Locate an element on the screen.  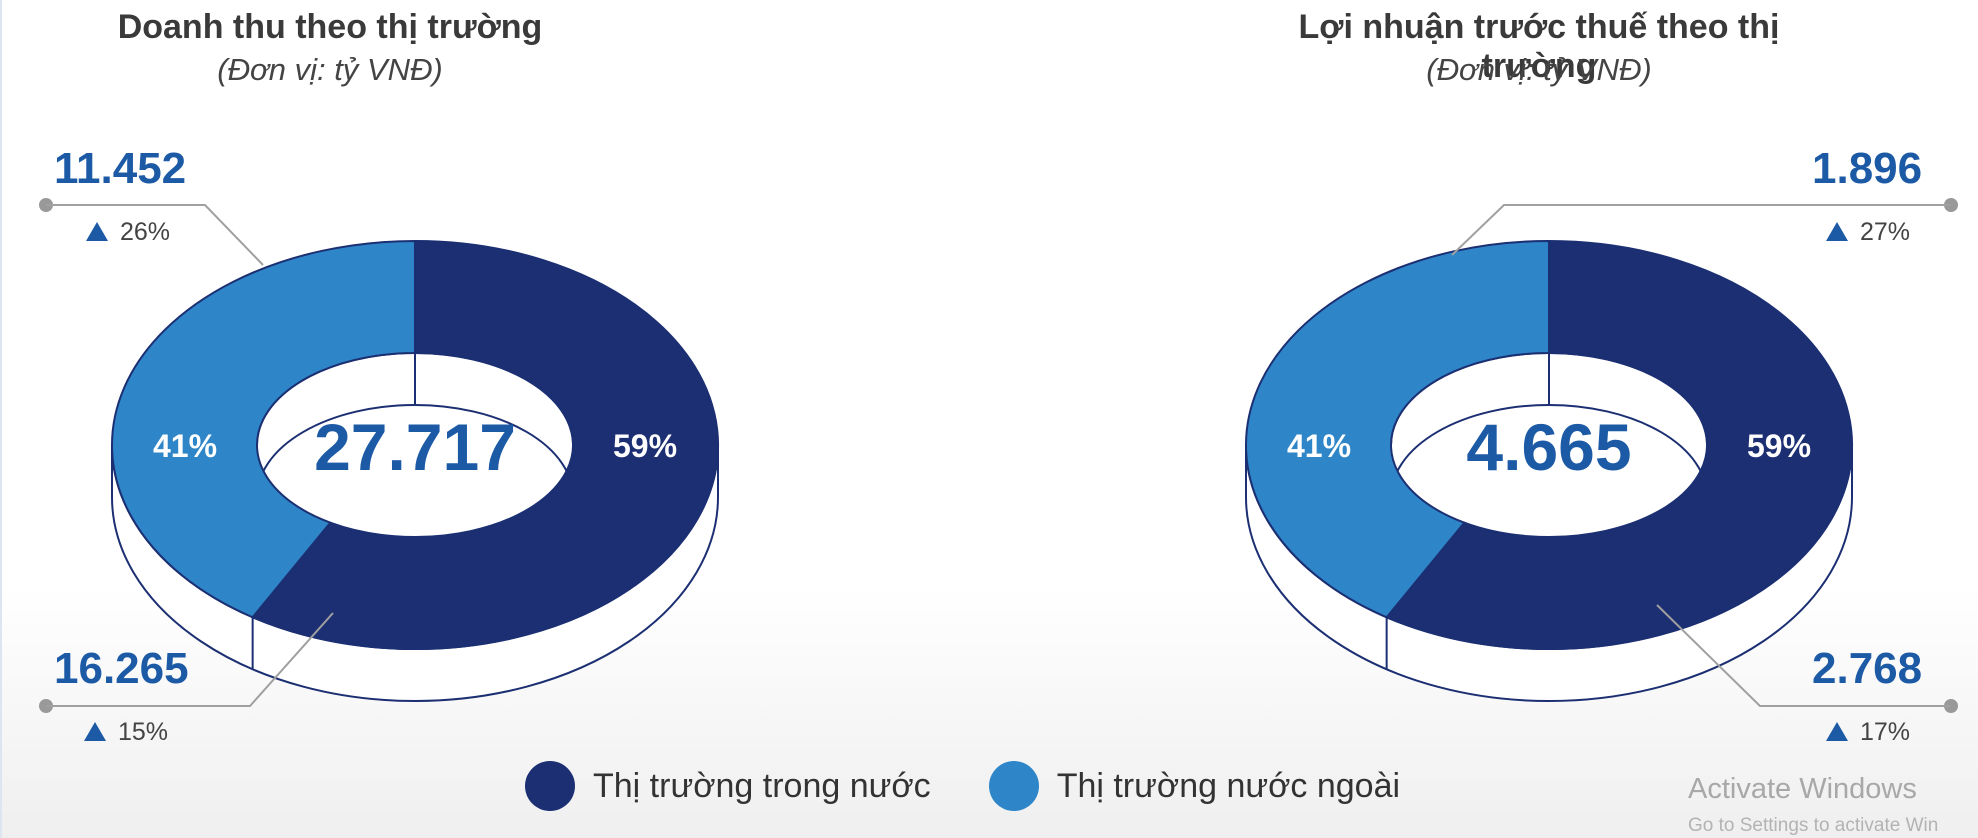
domestic-profit-growth: 17% is located at coordinates (1868, 732).